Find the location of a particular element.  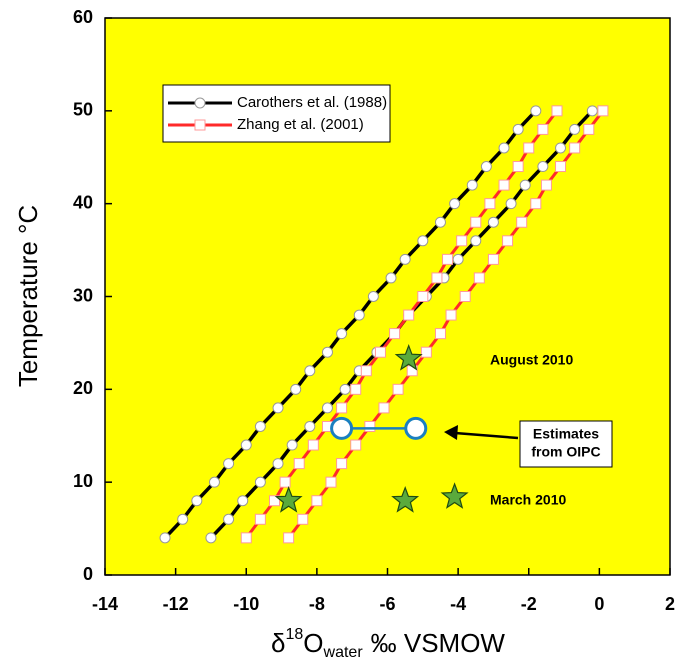

y-tick-label: 0 is located at coordinates (88, 574).